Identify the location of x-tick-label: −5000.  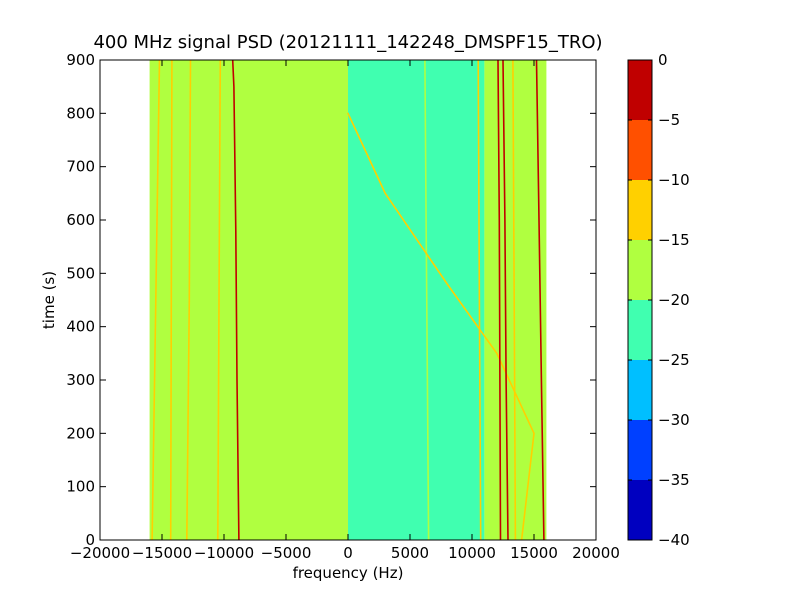
(286, 553).